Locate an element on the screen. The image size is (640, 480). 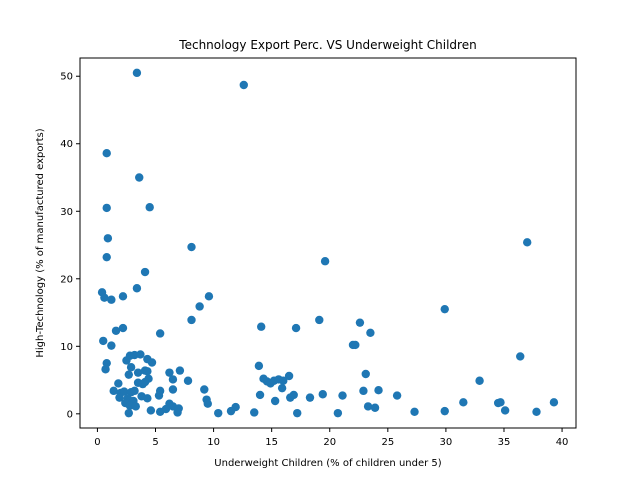
y-tick-label: 40 is located at coordinates (66, 144).